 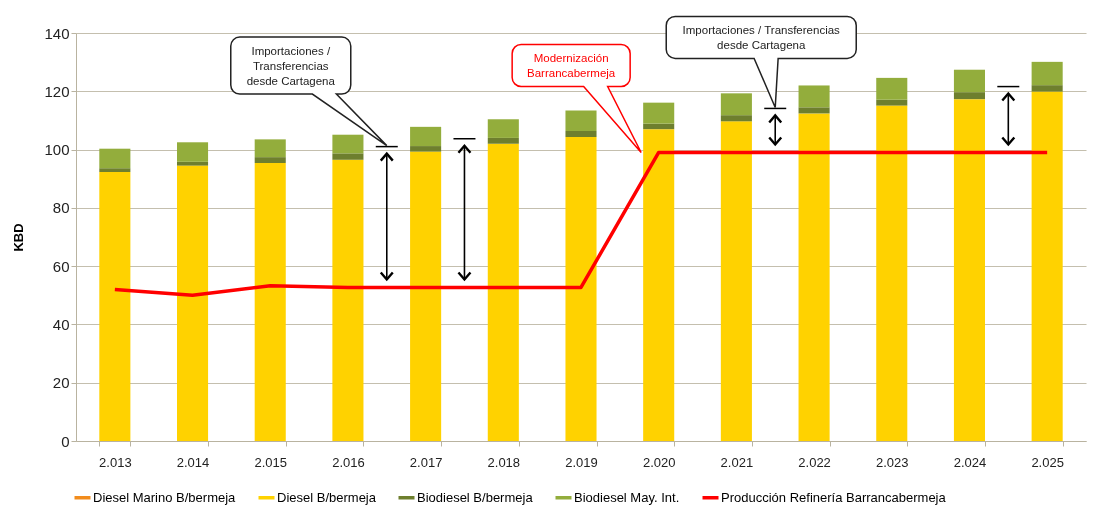 What do you see at coordinates (57, 150) in the screenshot?
I see `y-tick-label: 100` at bounding box center [57, 150].